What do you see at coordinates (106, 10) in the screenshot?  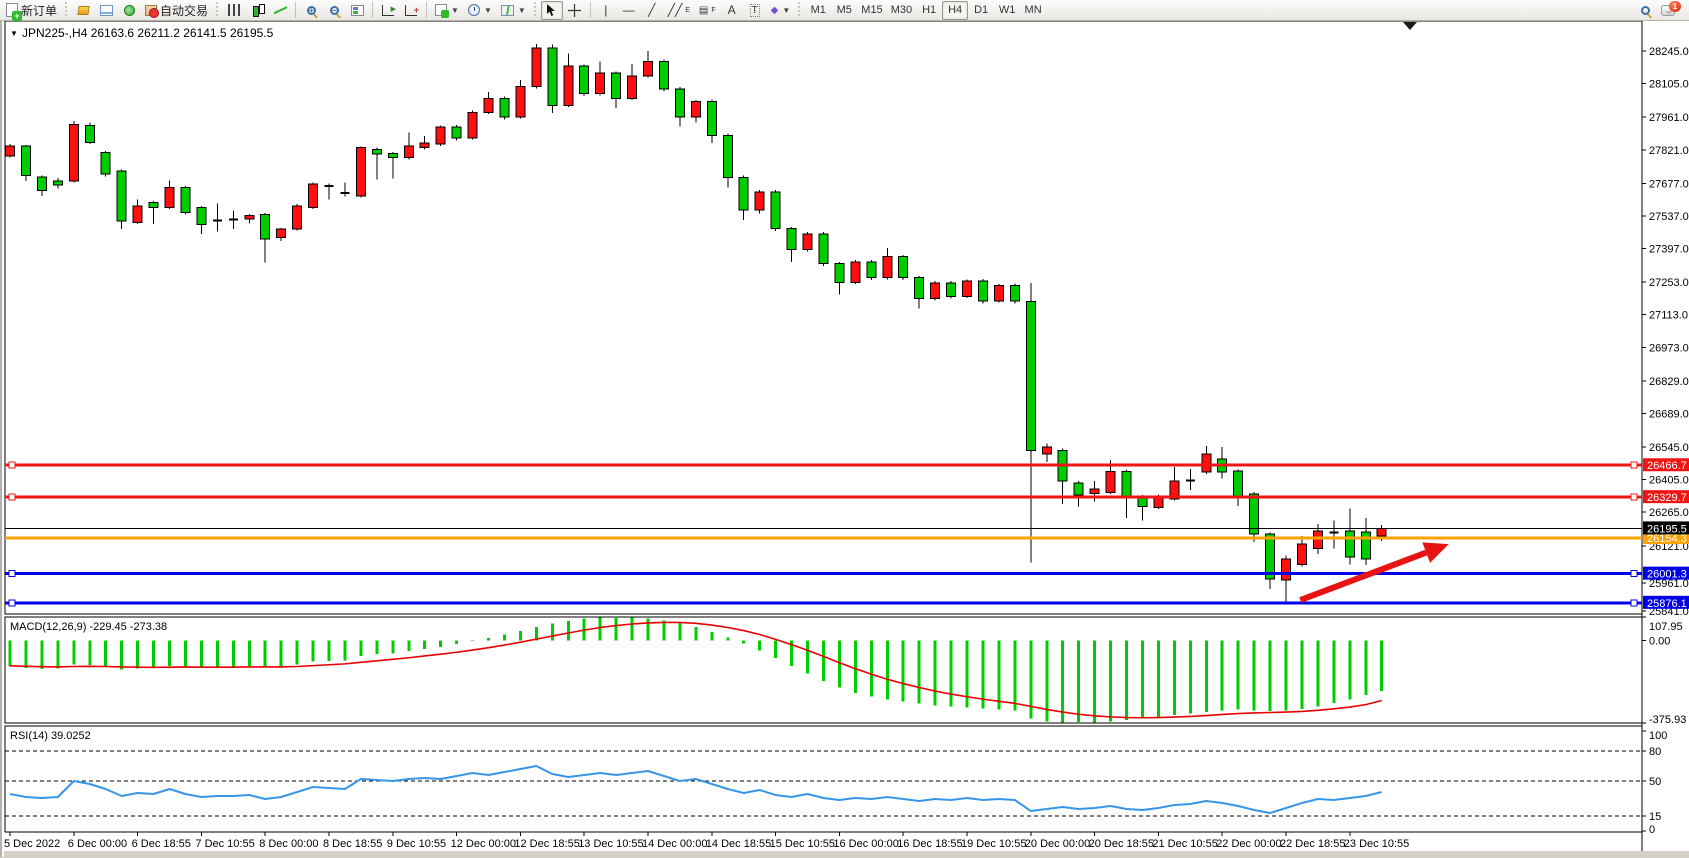 I see `new-chart-button` at bounding box center [106, 10].